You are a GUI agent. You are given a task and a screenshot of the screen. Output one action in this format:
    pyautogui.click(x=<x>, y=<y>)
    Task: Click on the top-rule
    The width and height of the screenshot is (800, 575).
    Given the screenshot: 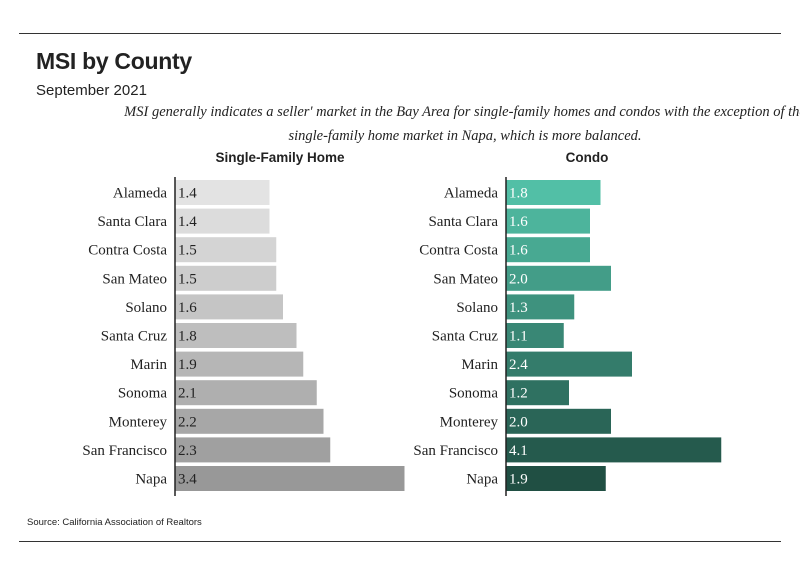 What is the action you would take?
    pyautogui.click(x=400, y=33)
    